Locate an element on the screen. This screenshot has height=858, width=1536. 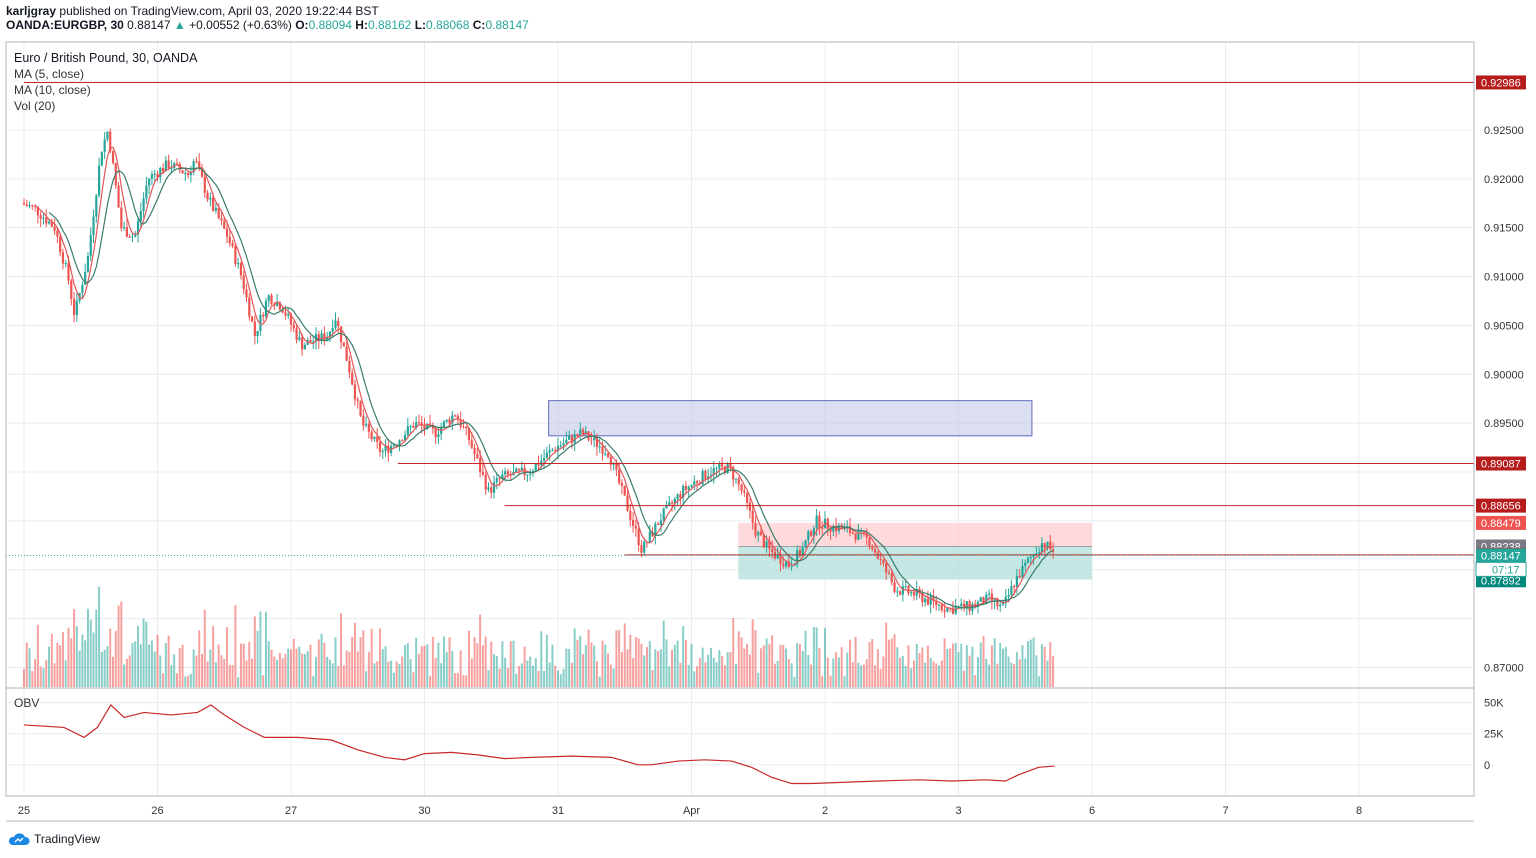
obv-label: OBV is located at coordinates (27, 703).